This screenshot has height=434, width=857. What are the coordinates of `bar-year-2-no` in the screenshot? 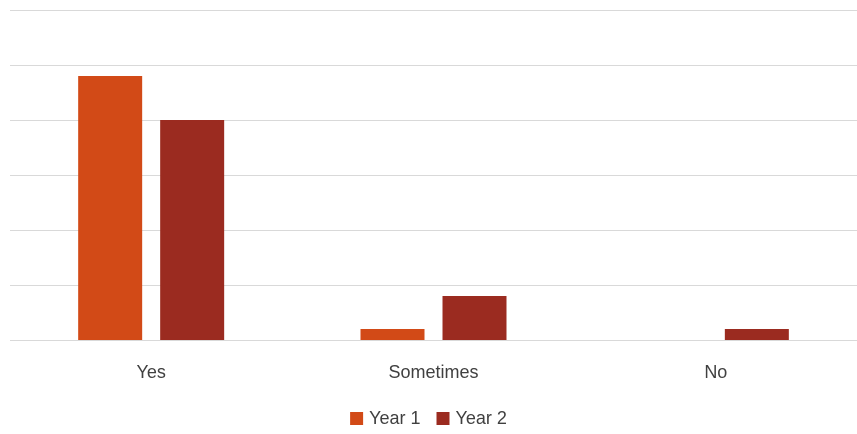 It's located at (756, 334).